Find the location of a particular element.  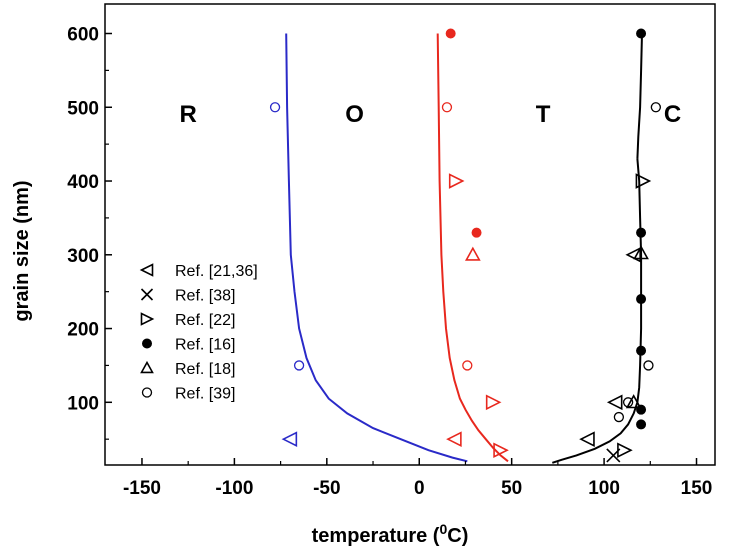

x-tick-label: -150 is located at coordinates (142, 488).